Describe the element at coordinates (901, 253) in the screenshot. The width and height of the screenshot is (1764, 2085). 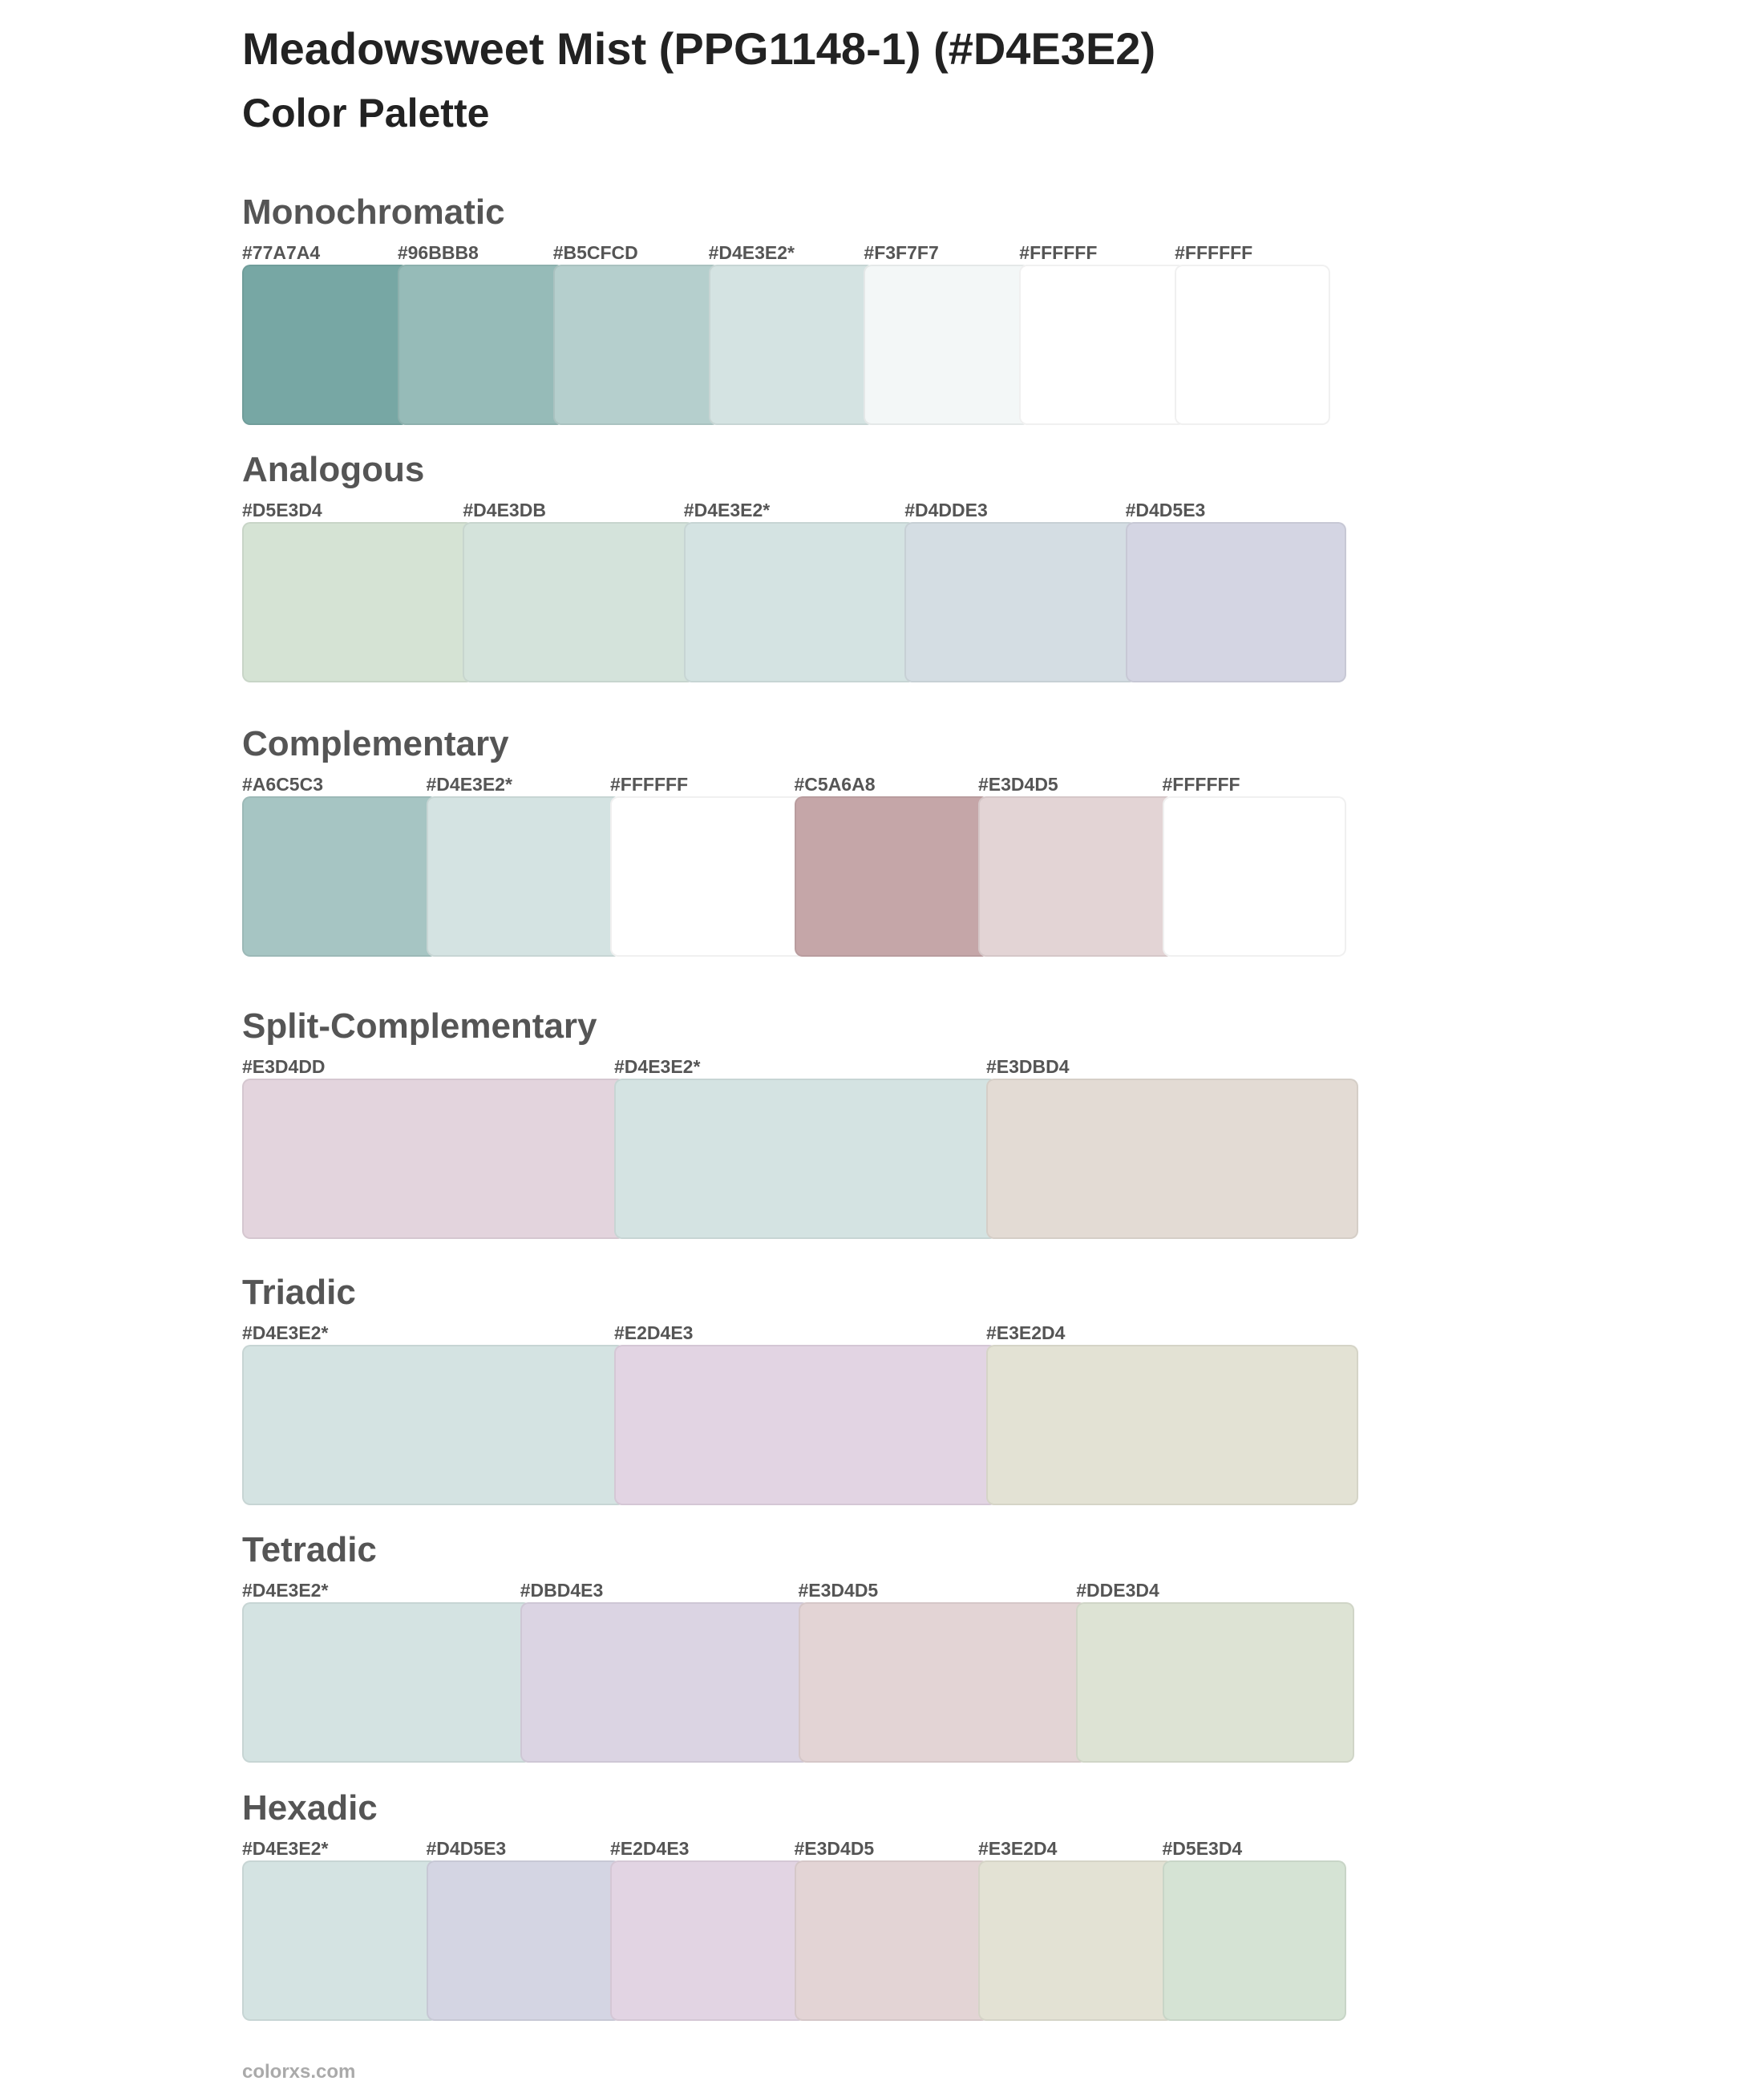
I see `swatch-label: #F3F7F7` at that location.